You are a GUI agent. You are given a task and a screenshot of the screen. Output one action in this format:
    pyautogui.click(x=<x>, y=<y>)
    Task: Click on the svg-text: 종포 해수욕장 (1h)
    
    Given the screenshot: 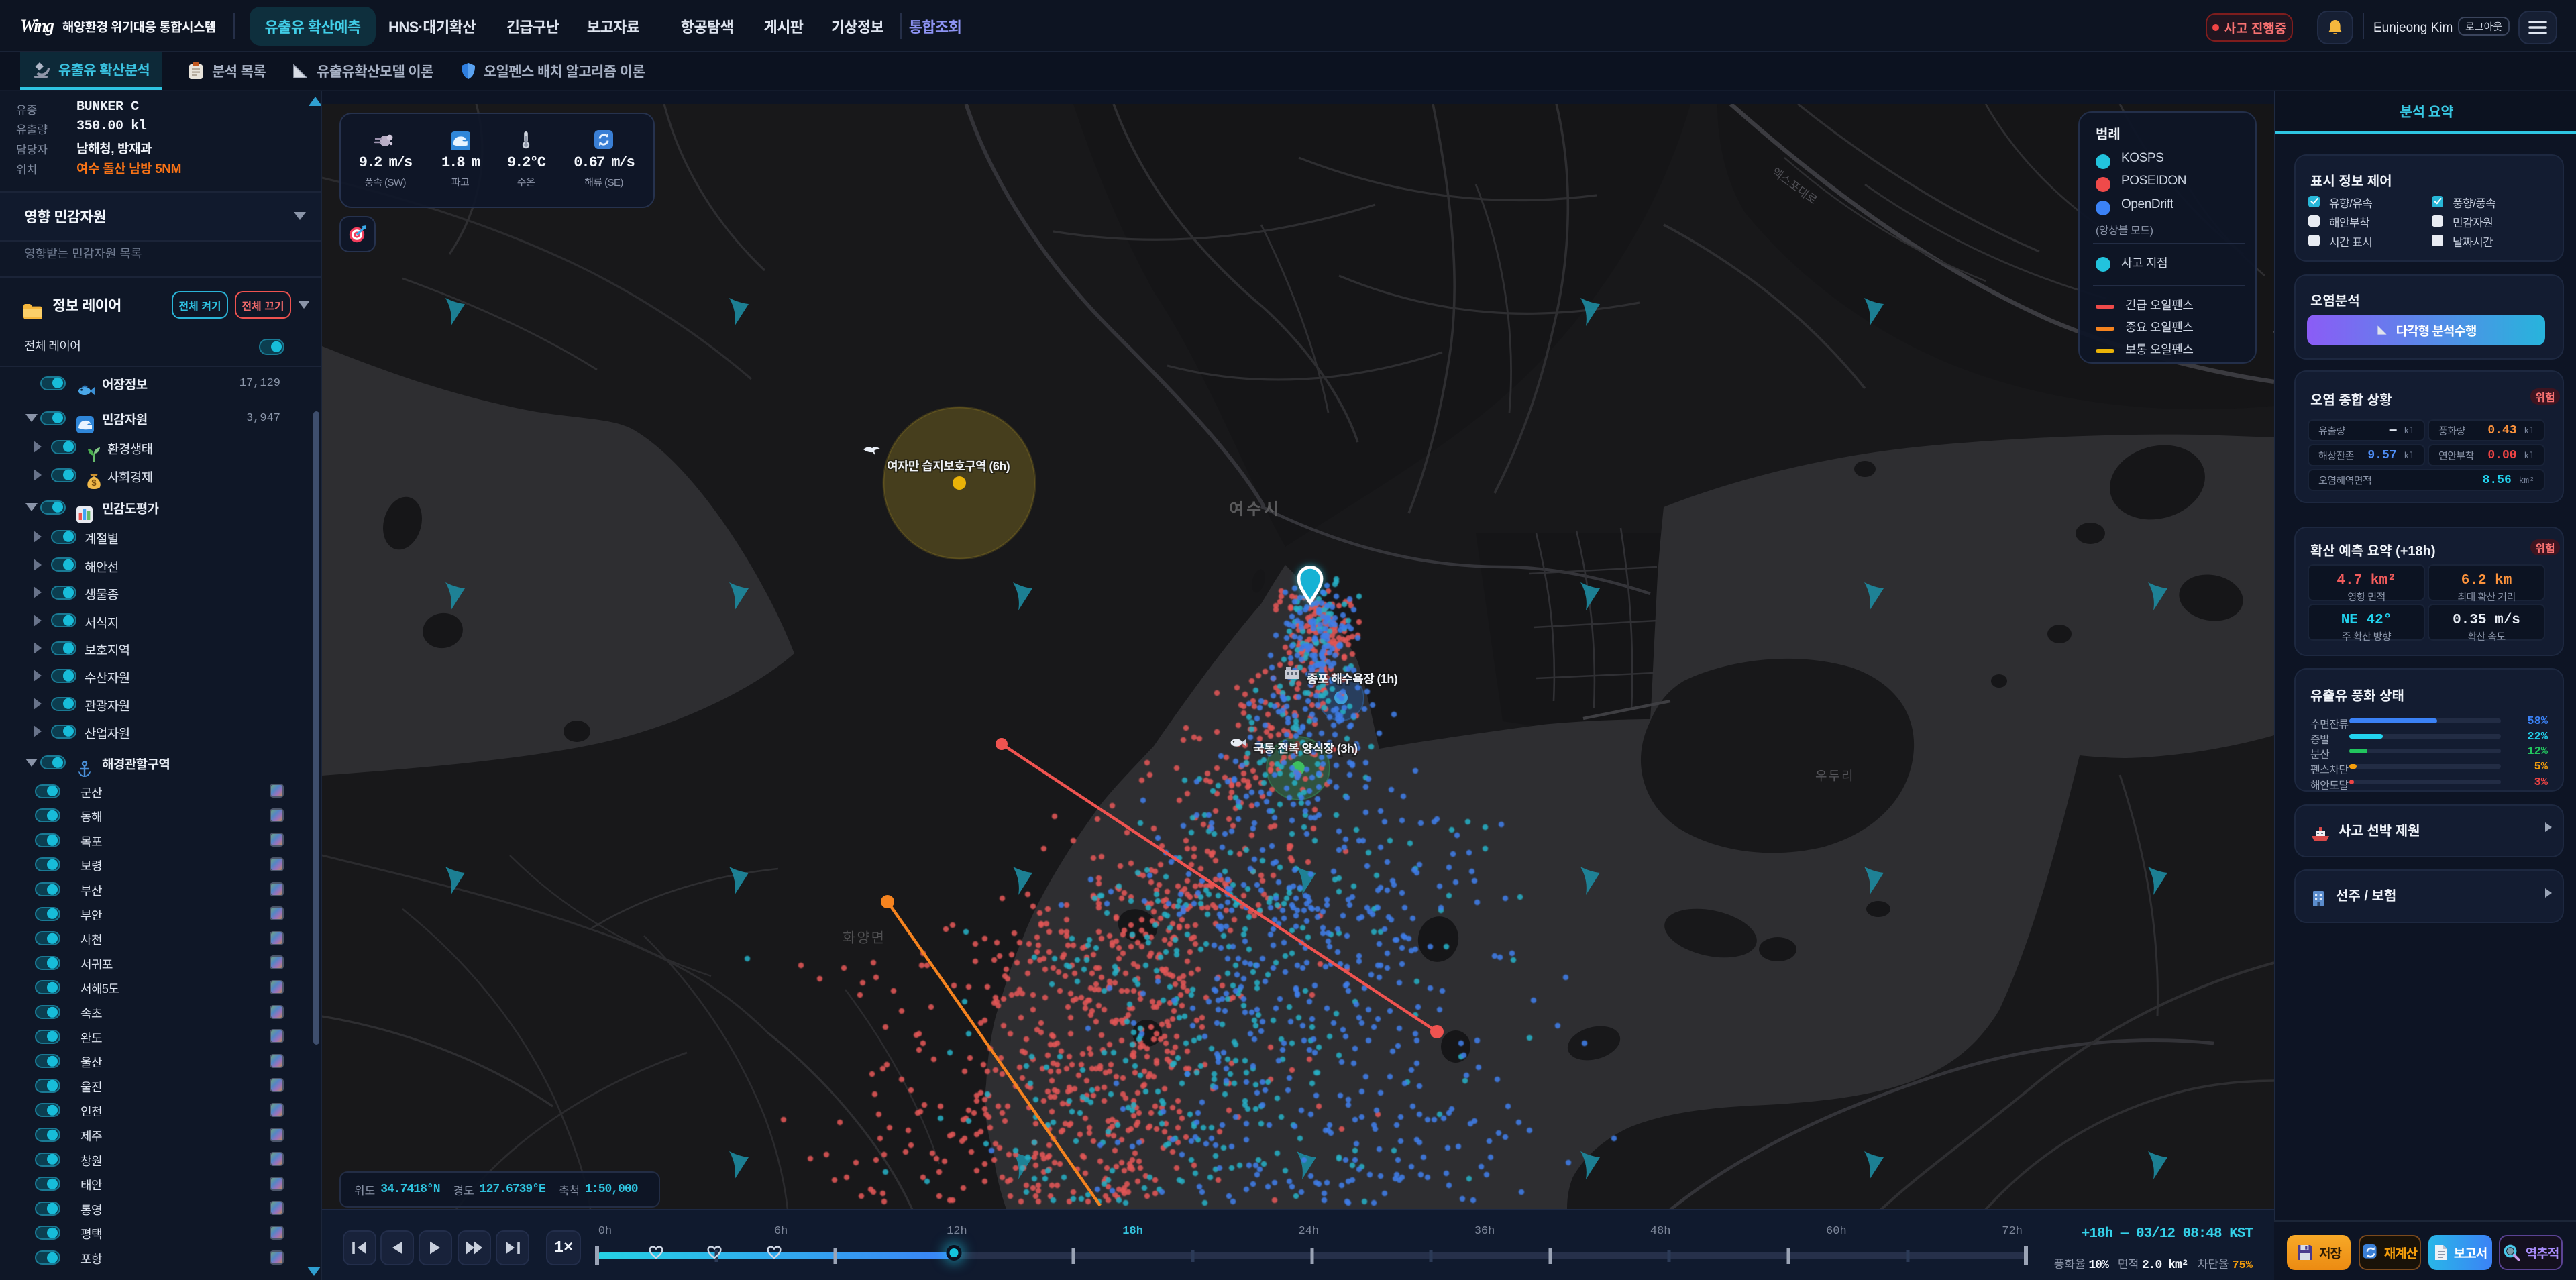 What is the action you would take?
    pyautogui.click(x=1352, y=678)
    